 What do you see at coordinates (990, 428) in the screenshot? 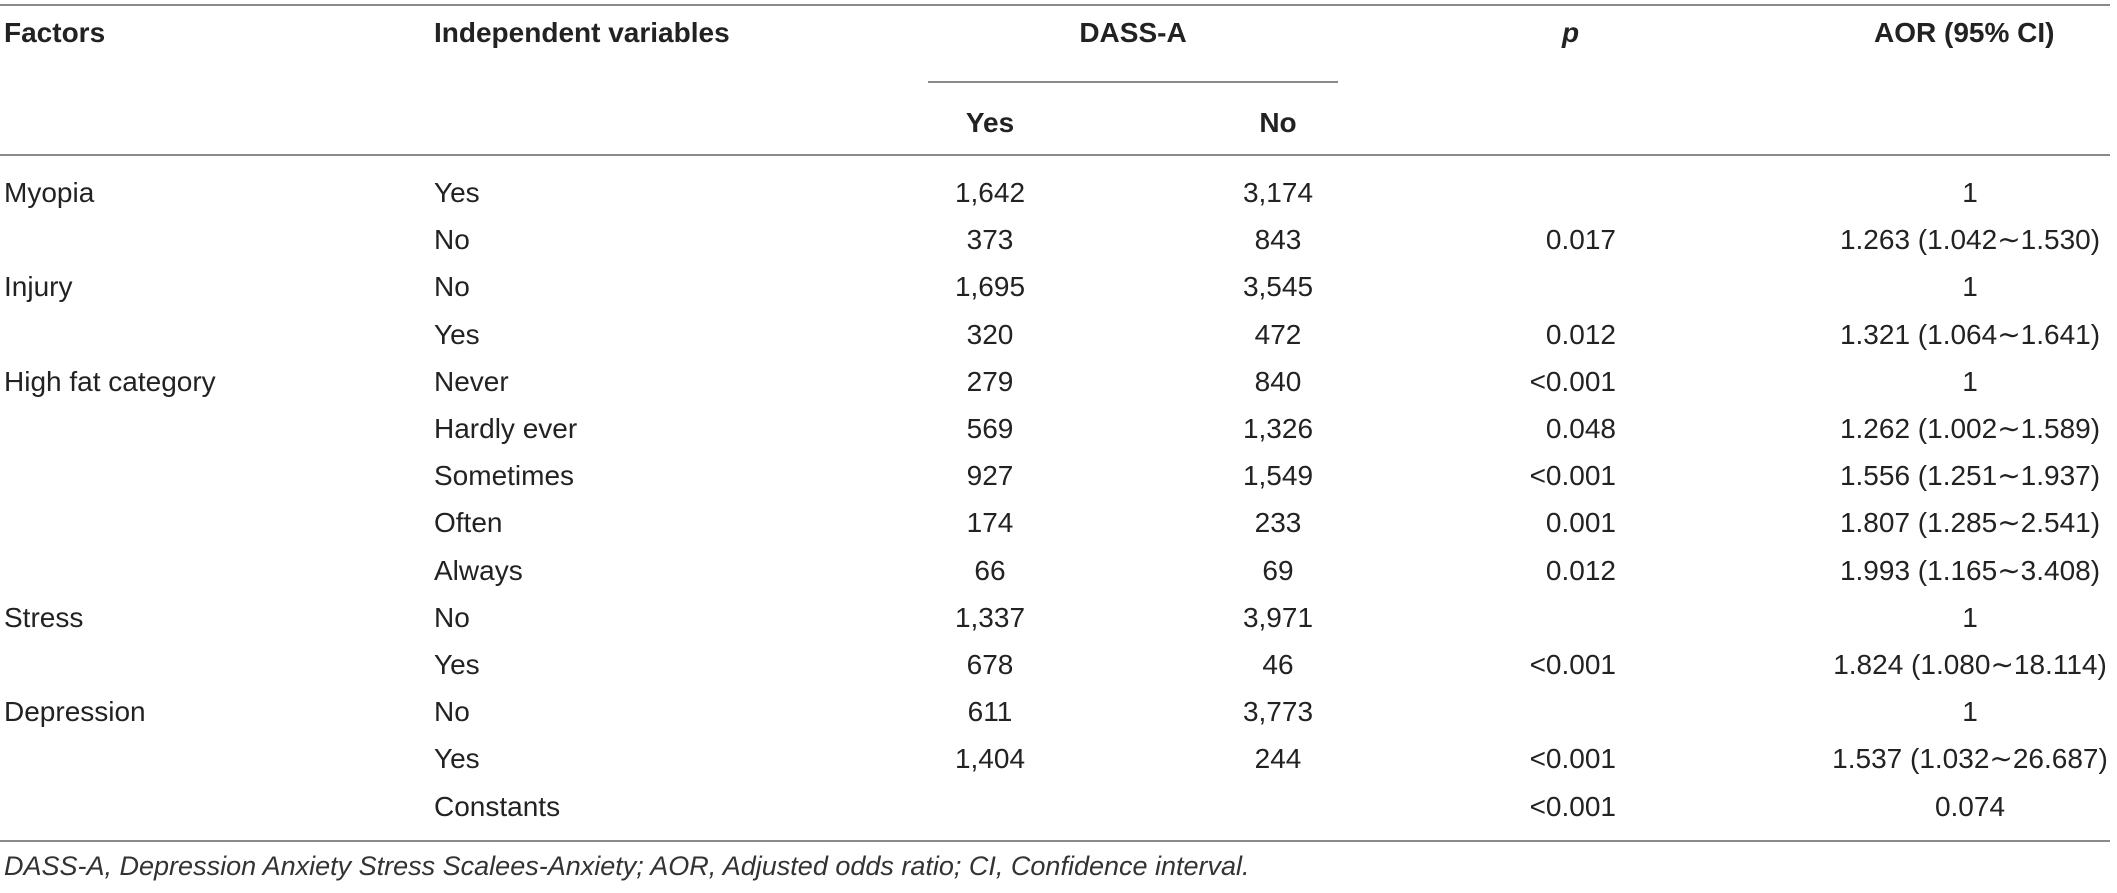
I see `cell-yes: 569` at bounding box center [990, 428].